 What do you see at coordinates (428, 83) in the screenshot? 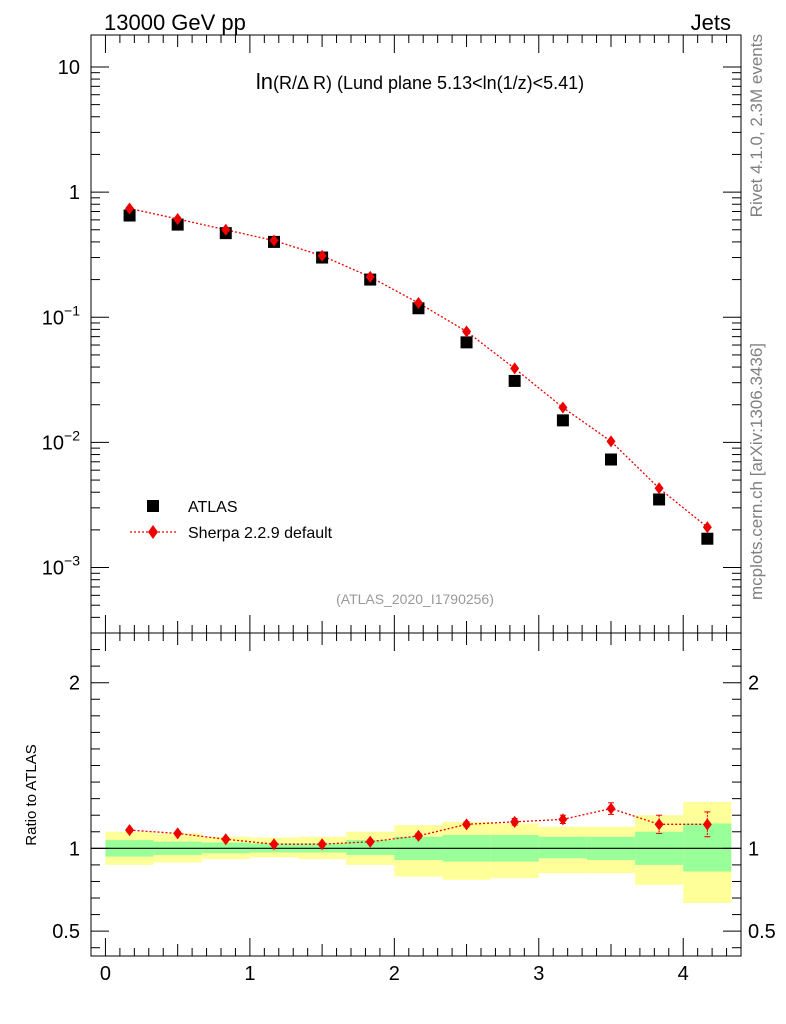
I see `main-title-rest: (R/Δ R) (Lund plane 5.13<ln(1/z)<5.41)` at bounding box center [428, 83].